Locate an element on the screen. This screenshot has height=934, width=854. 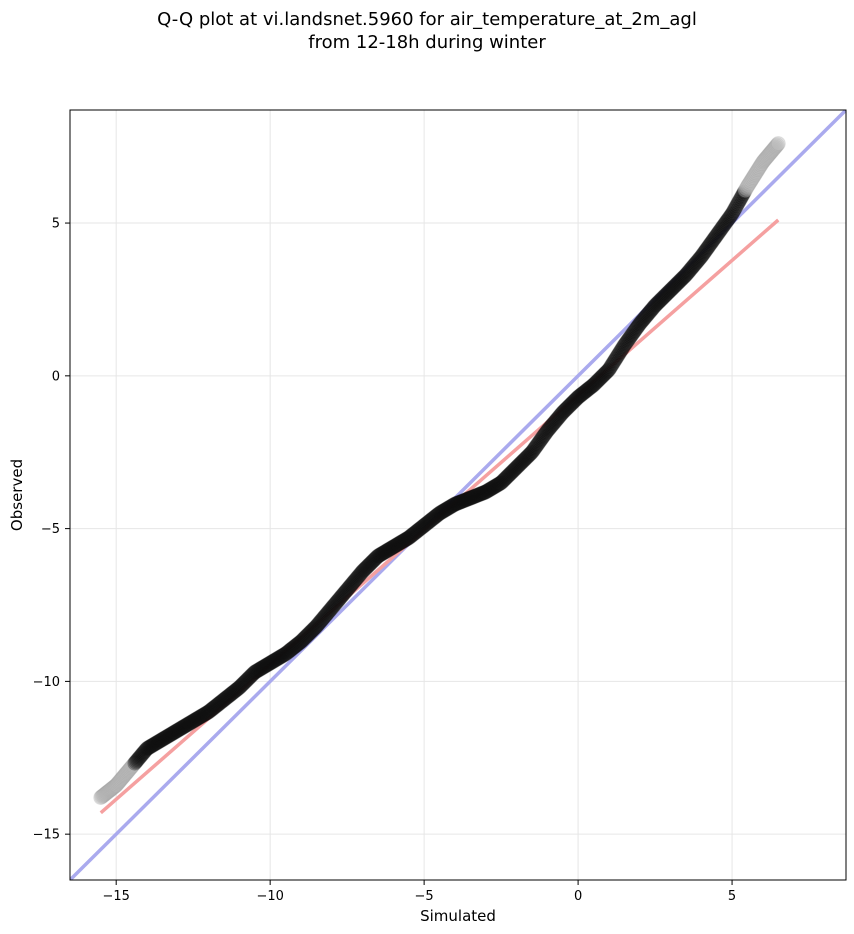
x-tick-label: 5 is located at coordinates (732, 896).